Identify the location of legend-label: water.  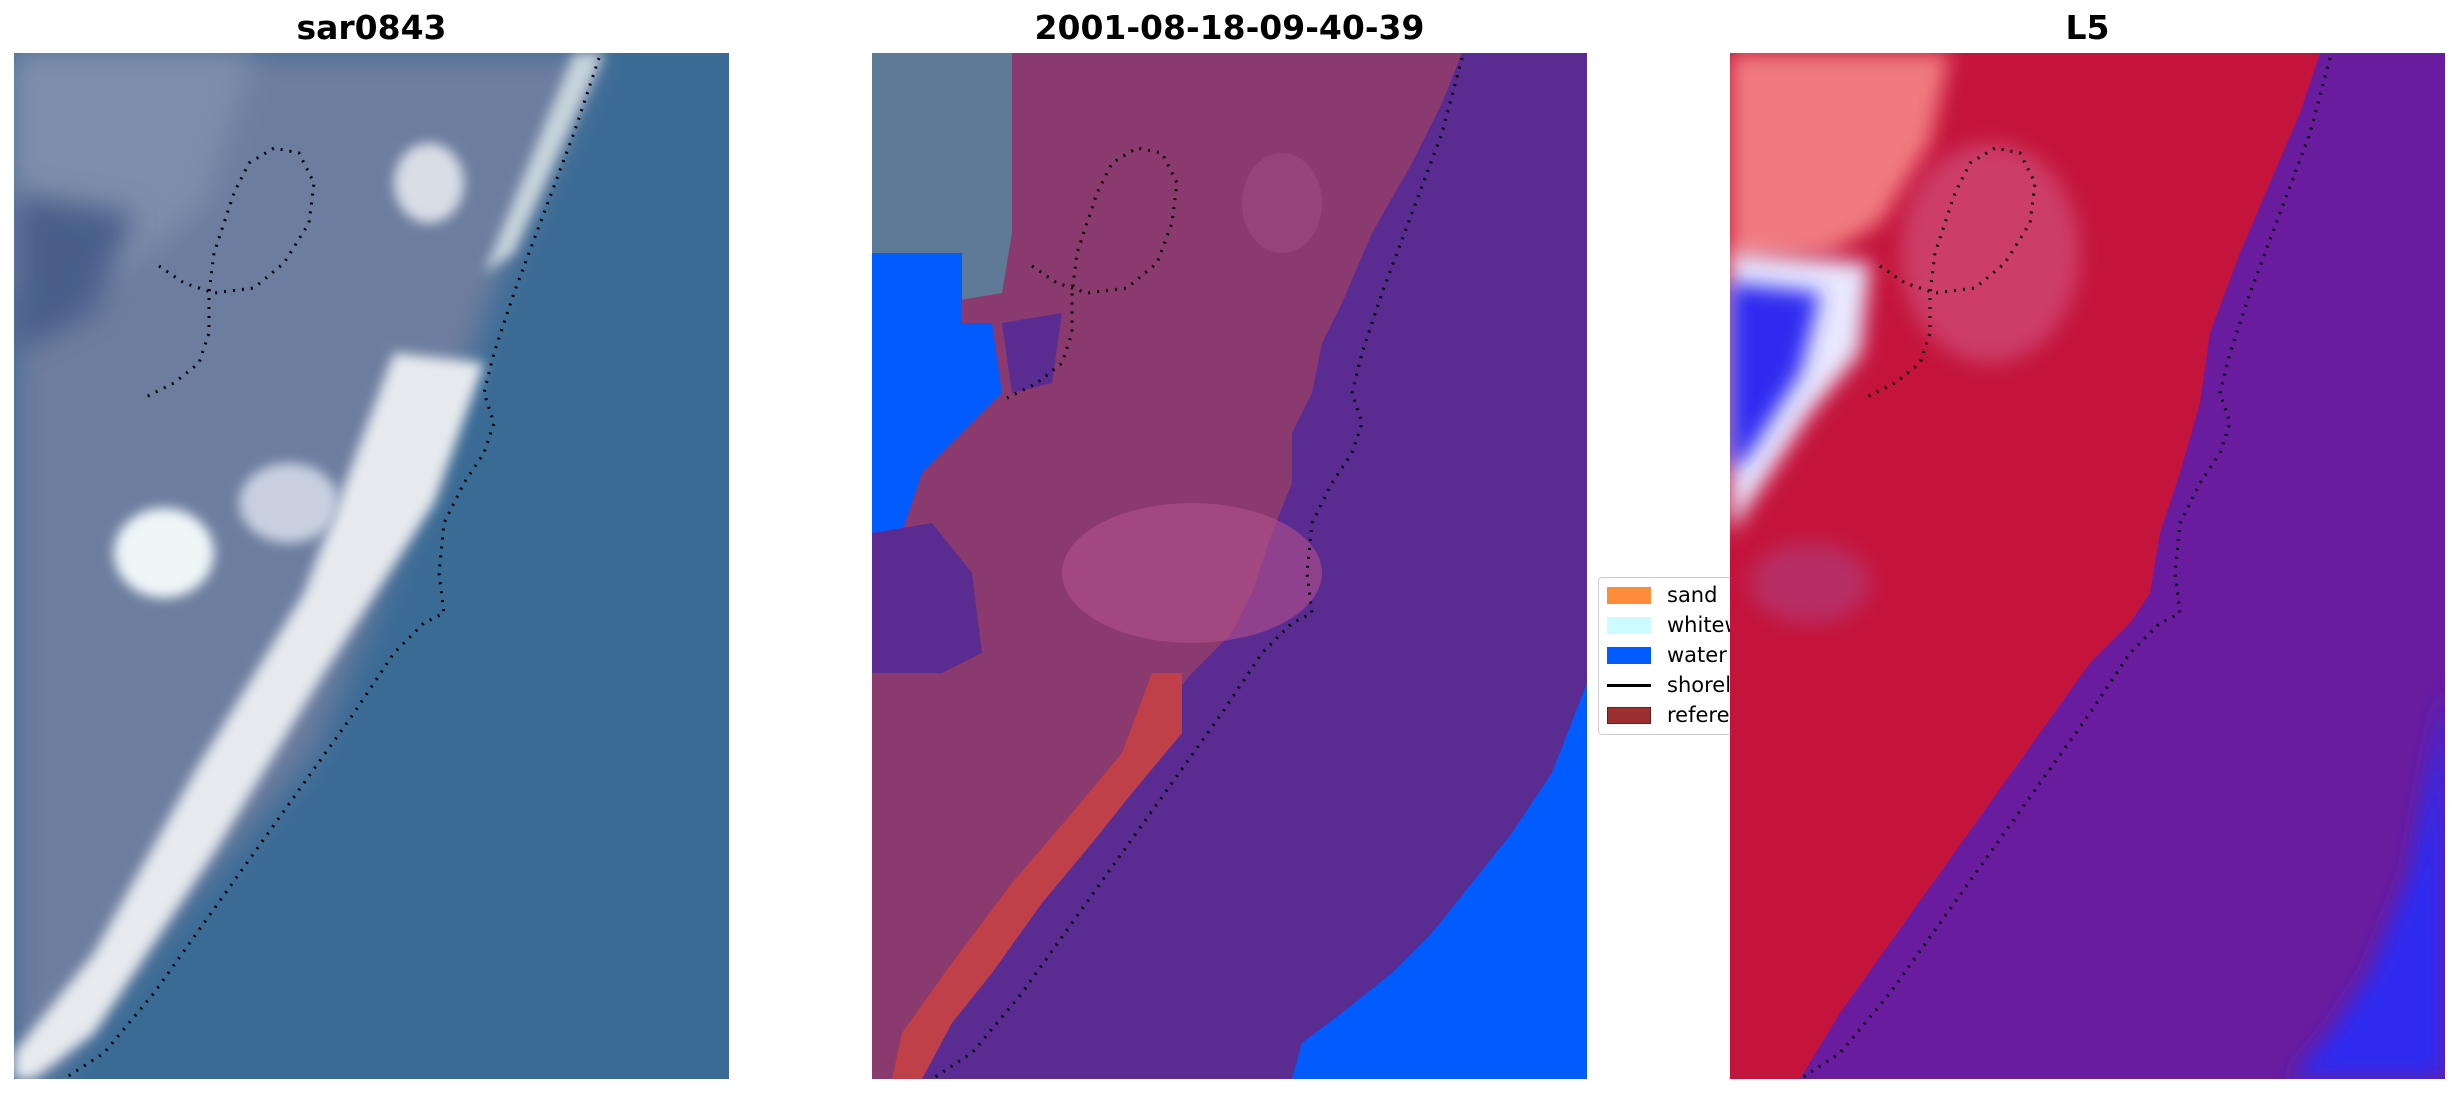
(1697, 655).